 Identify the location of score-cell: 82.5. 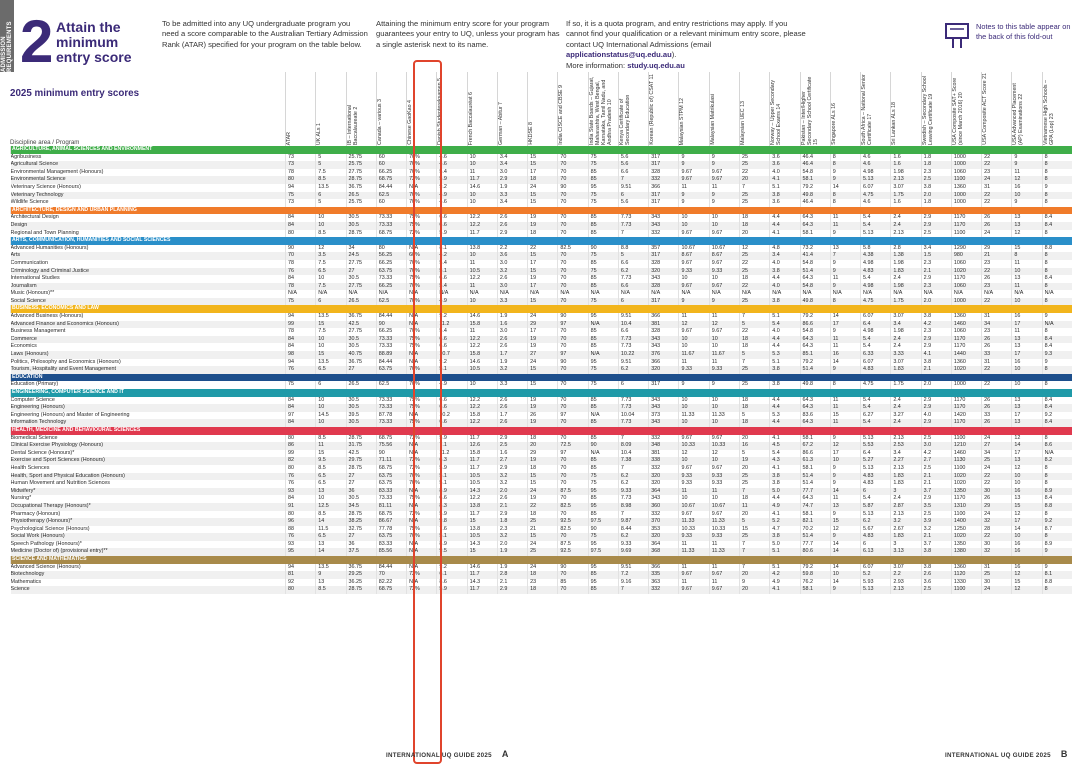
(573, 248).